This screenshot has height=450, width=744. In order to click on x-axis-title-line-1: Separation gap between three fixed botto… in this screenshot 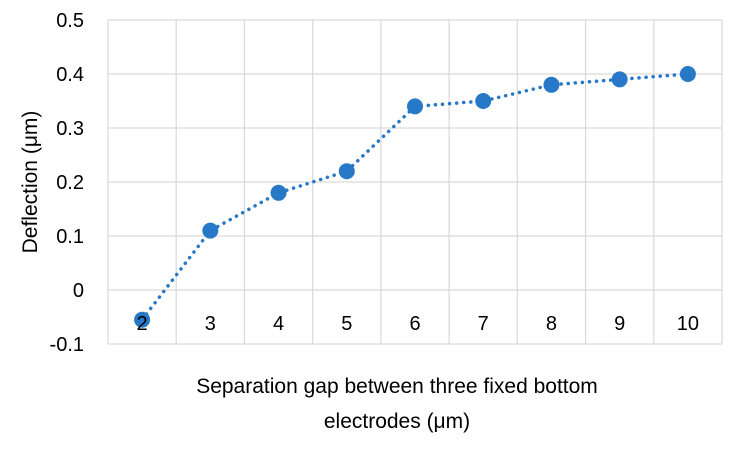, I will do `click(397, 386)`.